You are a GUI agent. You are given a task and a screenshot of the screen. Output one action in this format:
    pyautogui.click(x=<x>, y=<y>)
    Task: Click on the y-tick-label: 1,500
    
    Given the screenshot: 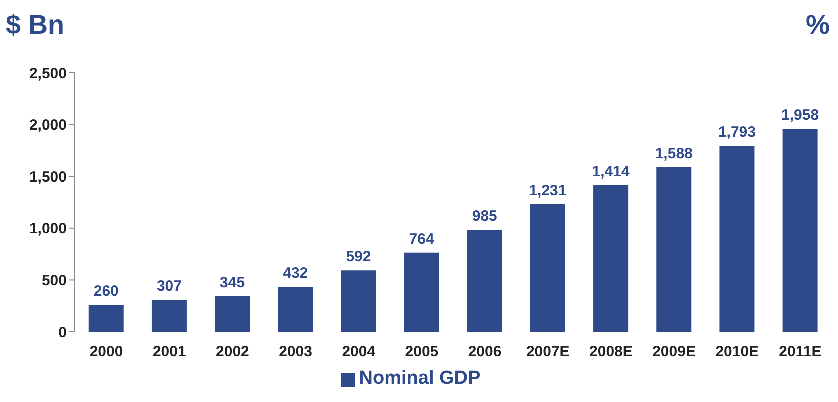 What is the action you would take?
    pyautogui.click(x=48, y=177)
    